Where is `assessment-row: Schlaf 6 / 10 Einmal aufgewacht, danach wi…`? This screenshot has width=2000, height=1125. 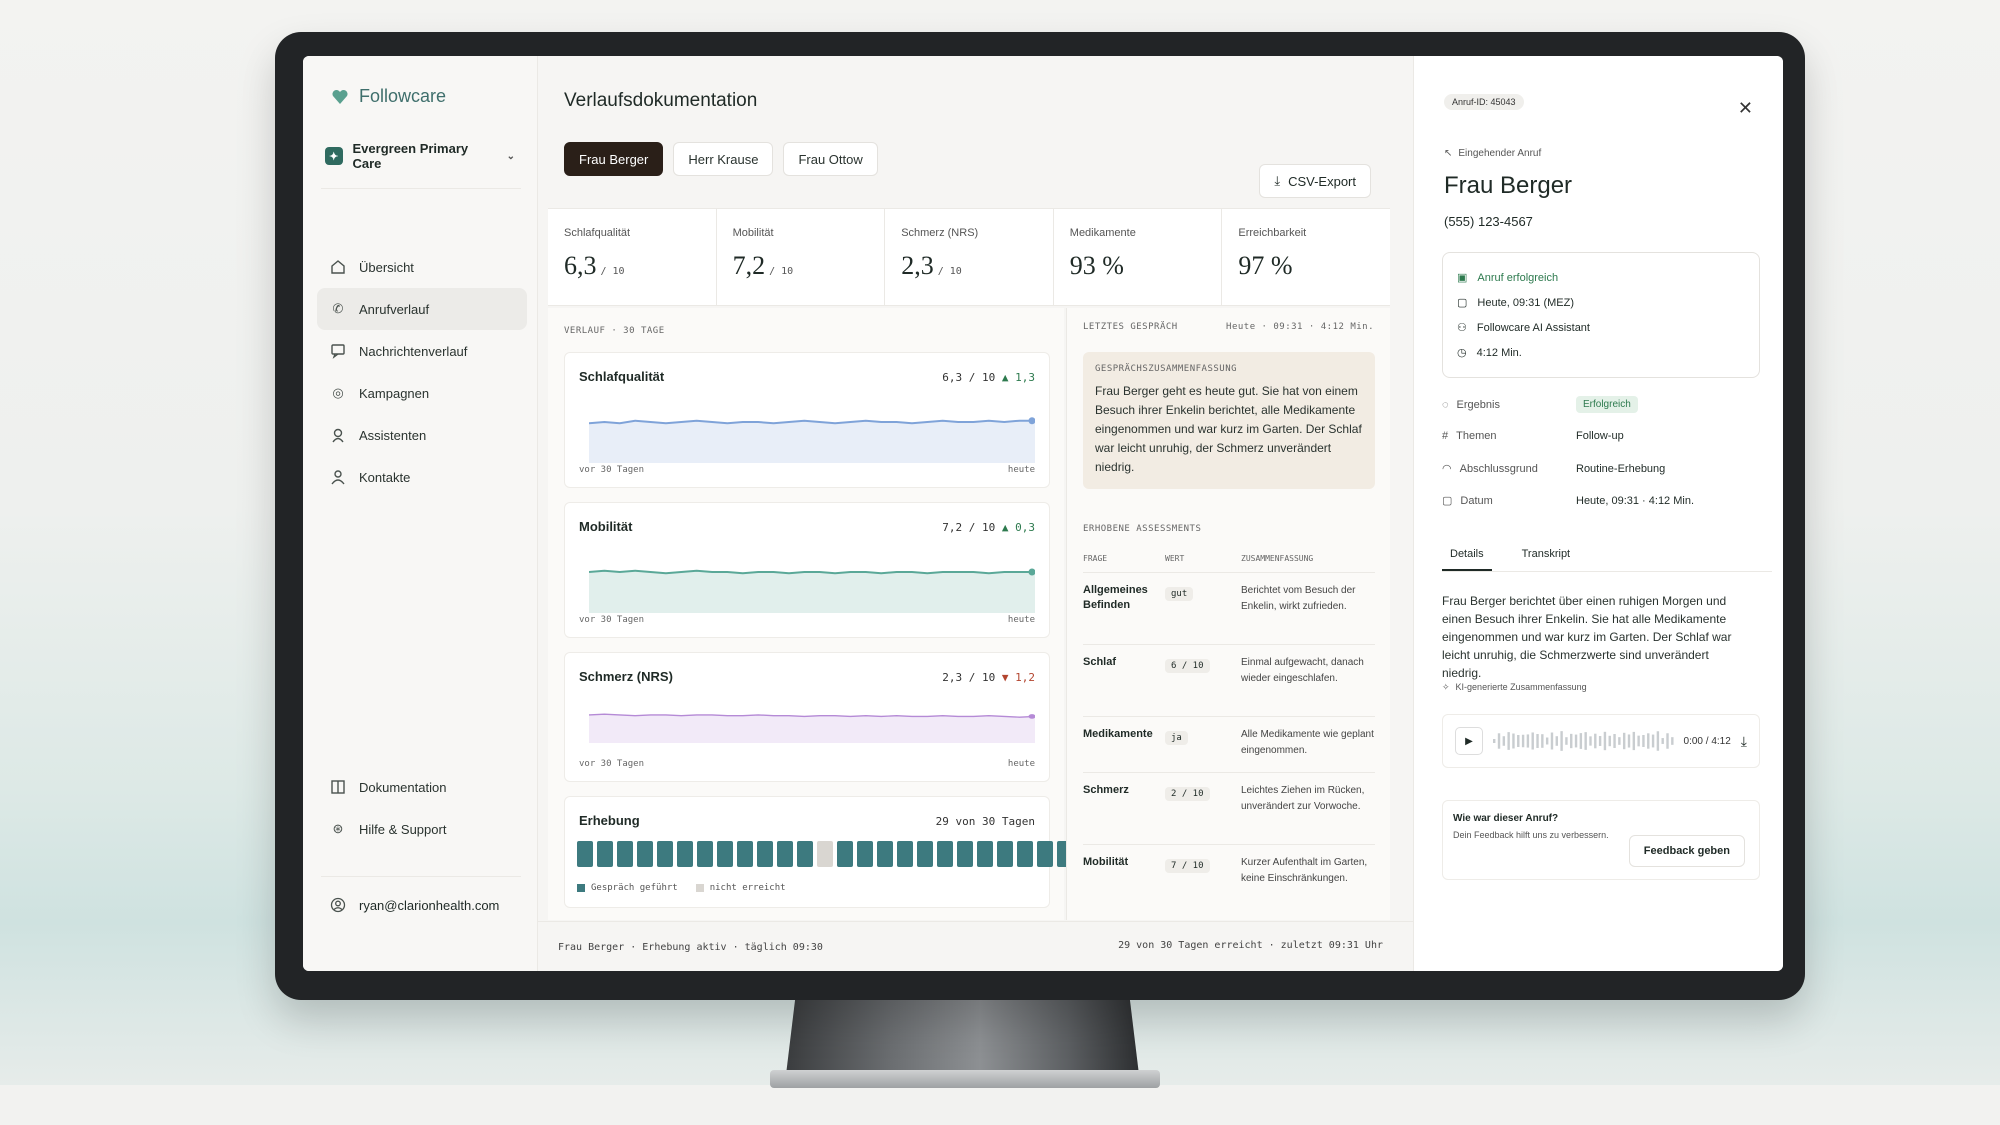 assessment-row: Schlaf 6 / 10 Einmal aufgewacht, danach wi… is located at coordinates (1229, 665).